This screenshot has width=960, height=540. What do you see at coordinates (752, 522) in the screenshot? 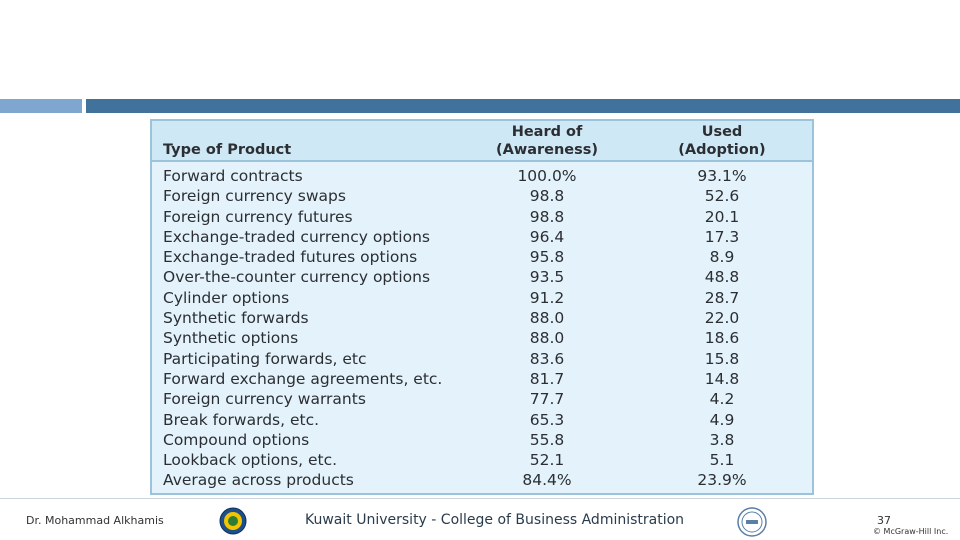
I see `aacsb-accreditation-icon` at bounding box center [752, 522].